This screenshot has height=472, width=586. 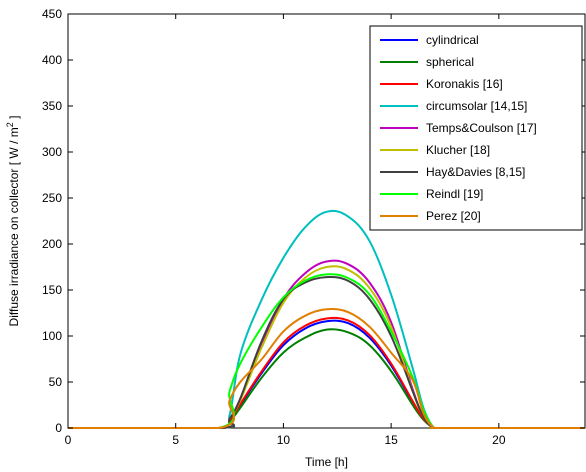 I want to click on x-axis-label: Time [h], so click(x=326, y=462).